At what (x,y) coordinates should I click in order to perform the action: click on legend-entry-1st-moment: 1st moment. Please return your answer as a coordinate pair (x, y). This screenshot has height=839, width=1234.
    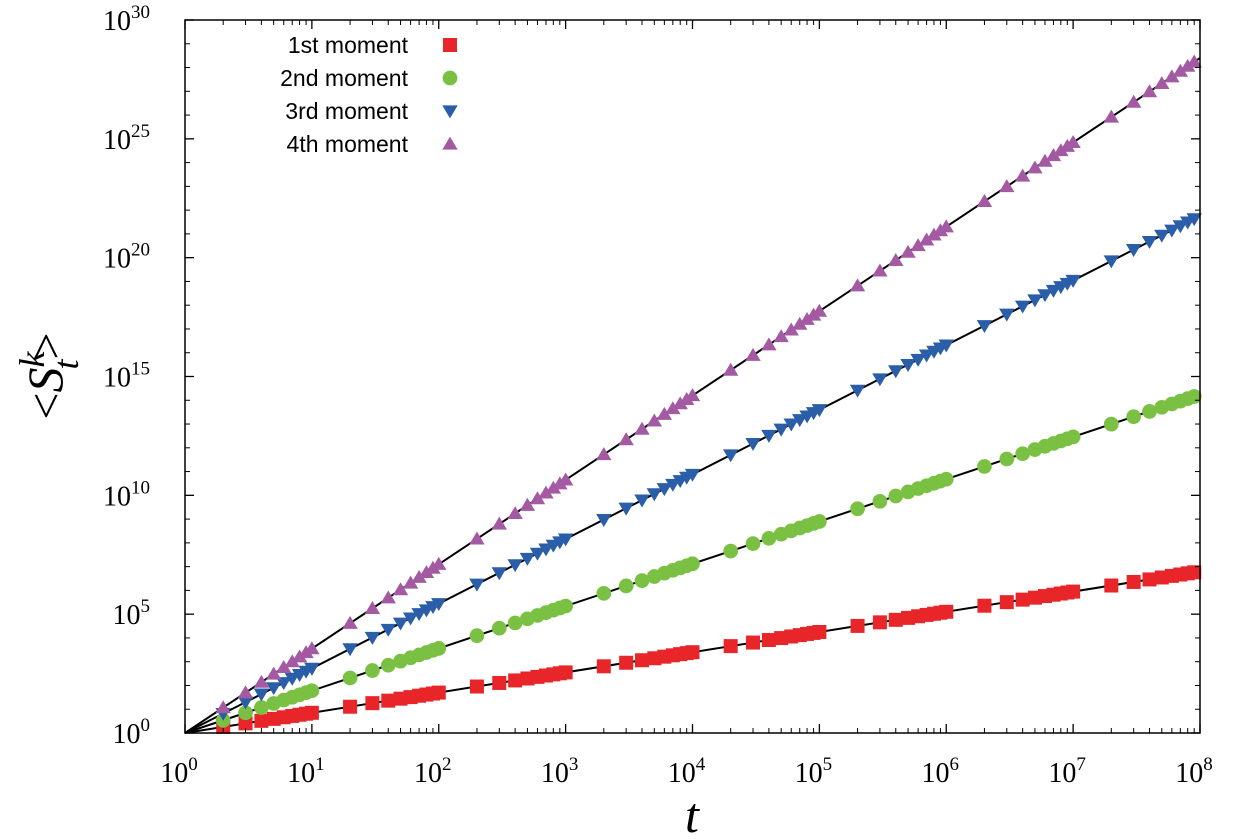
    Looking at the image, I should click on (372, 45).